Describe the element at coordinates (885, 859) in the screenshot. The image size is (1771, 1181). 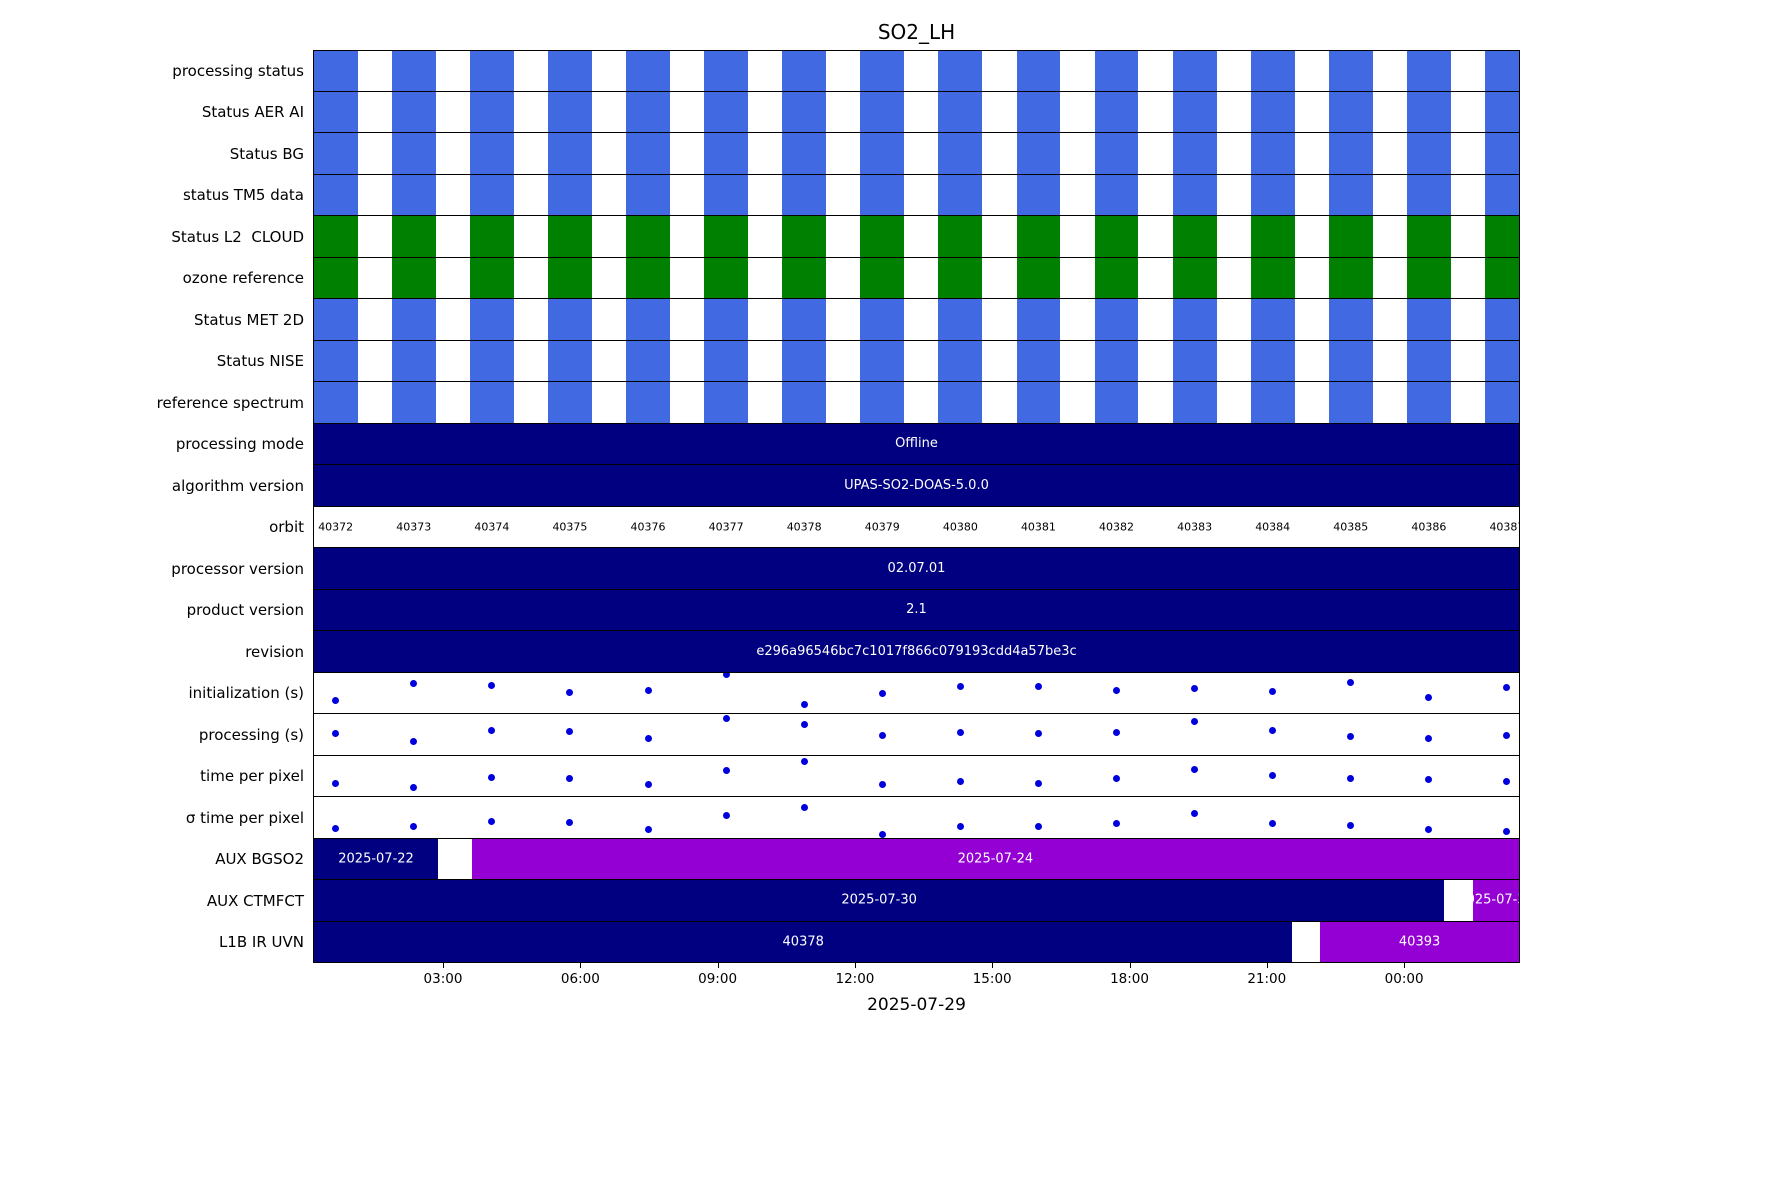
I see `row-aux-bgso2: AUX BGSO2 2025-07-22 2025-07-24` at that location.